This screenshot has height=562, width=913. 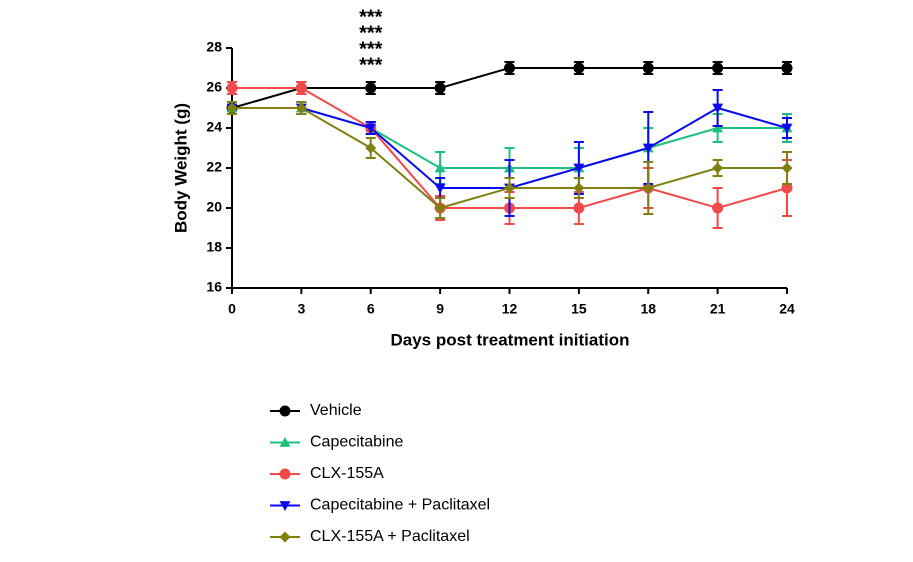 What do you see at coordinates (787, 309) in the screenshot?
I see `x-tick-label: 24` at bounding box center [787, 309].